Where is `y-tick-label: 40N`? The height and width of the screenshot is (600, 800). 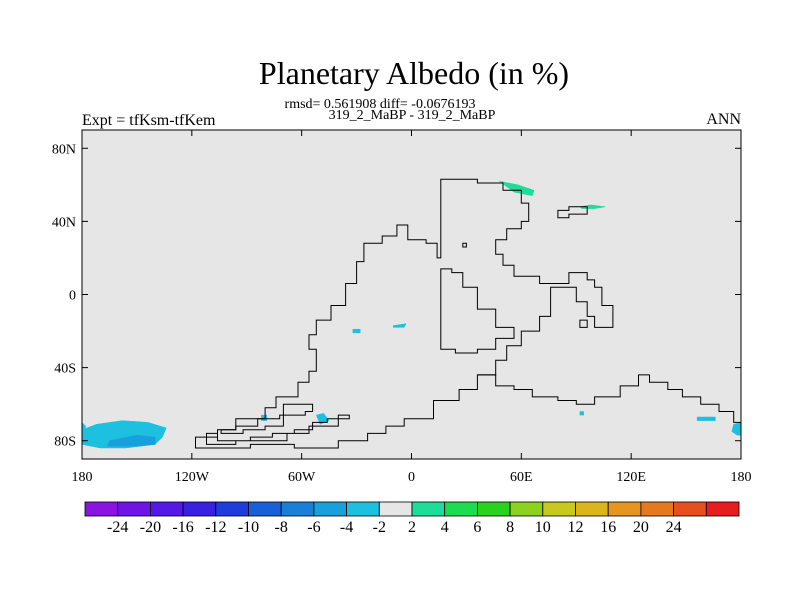
y-tick-label: 40N is located at coordinates (64, 222).